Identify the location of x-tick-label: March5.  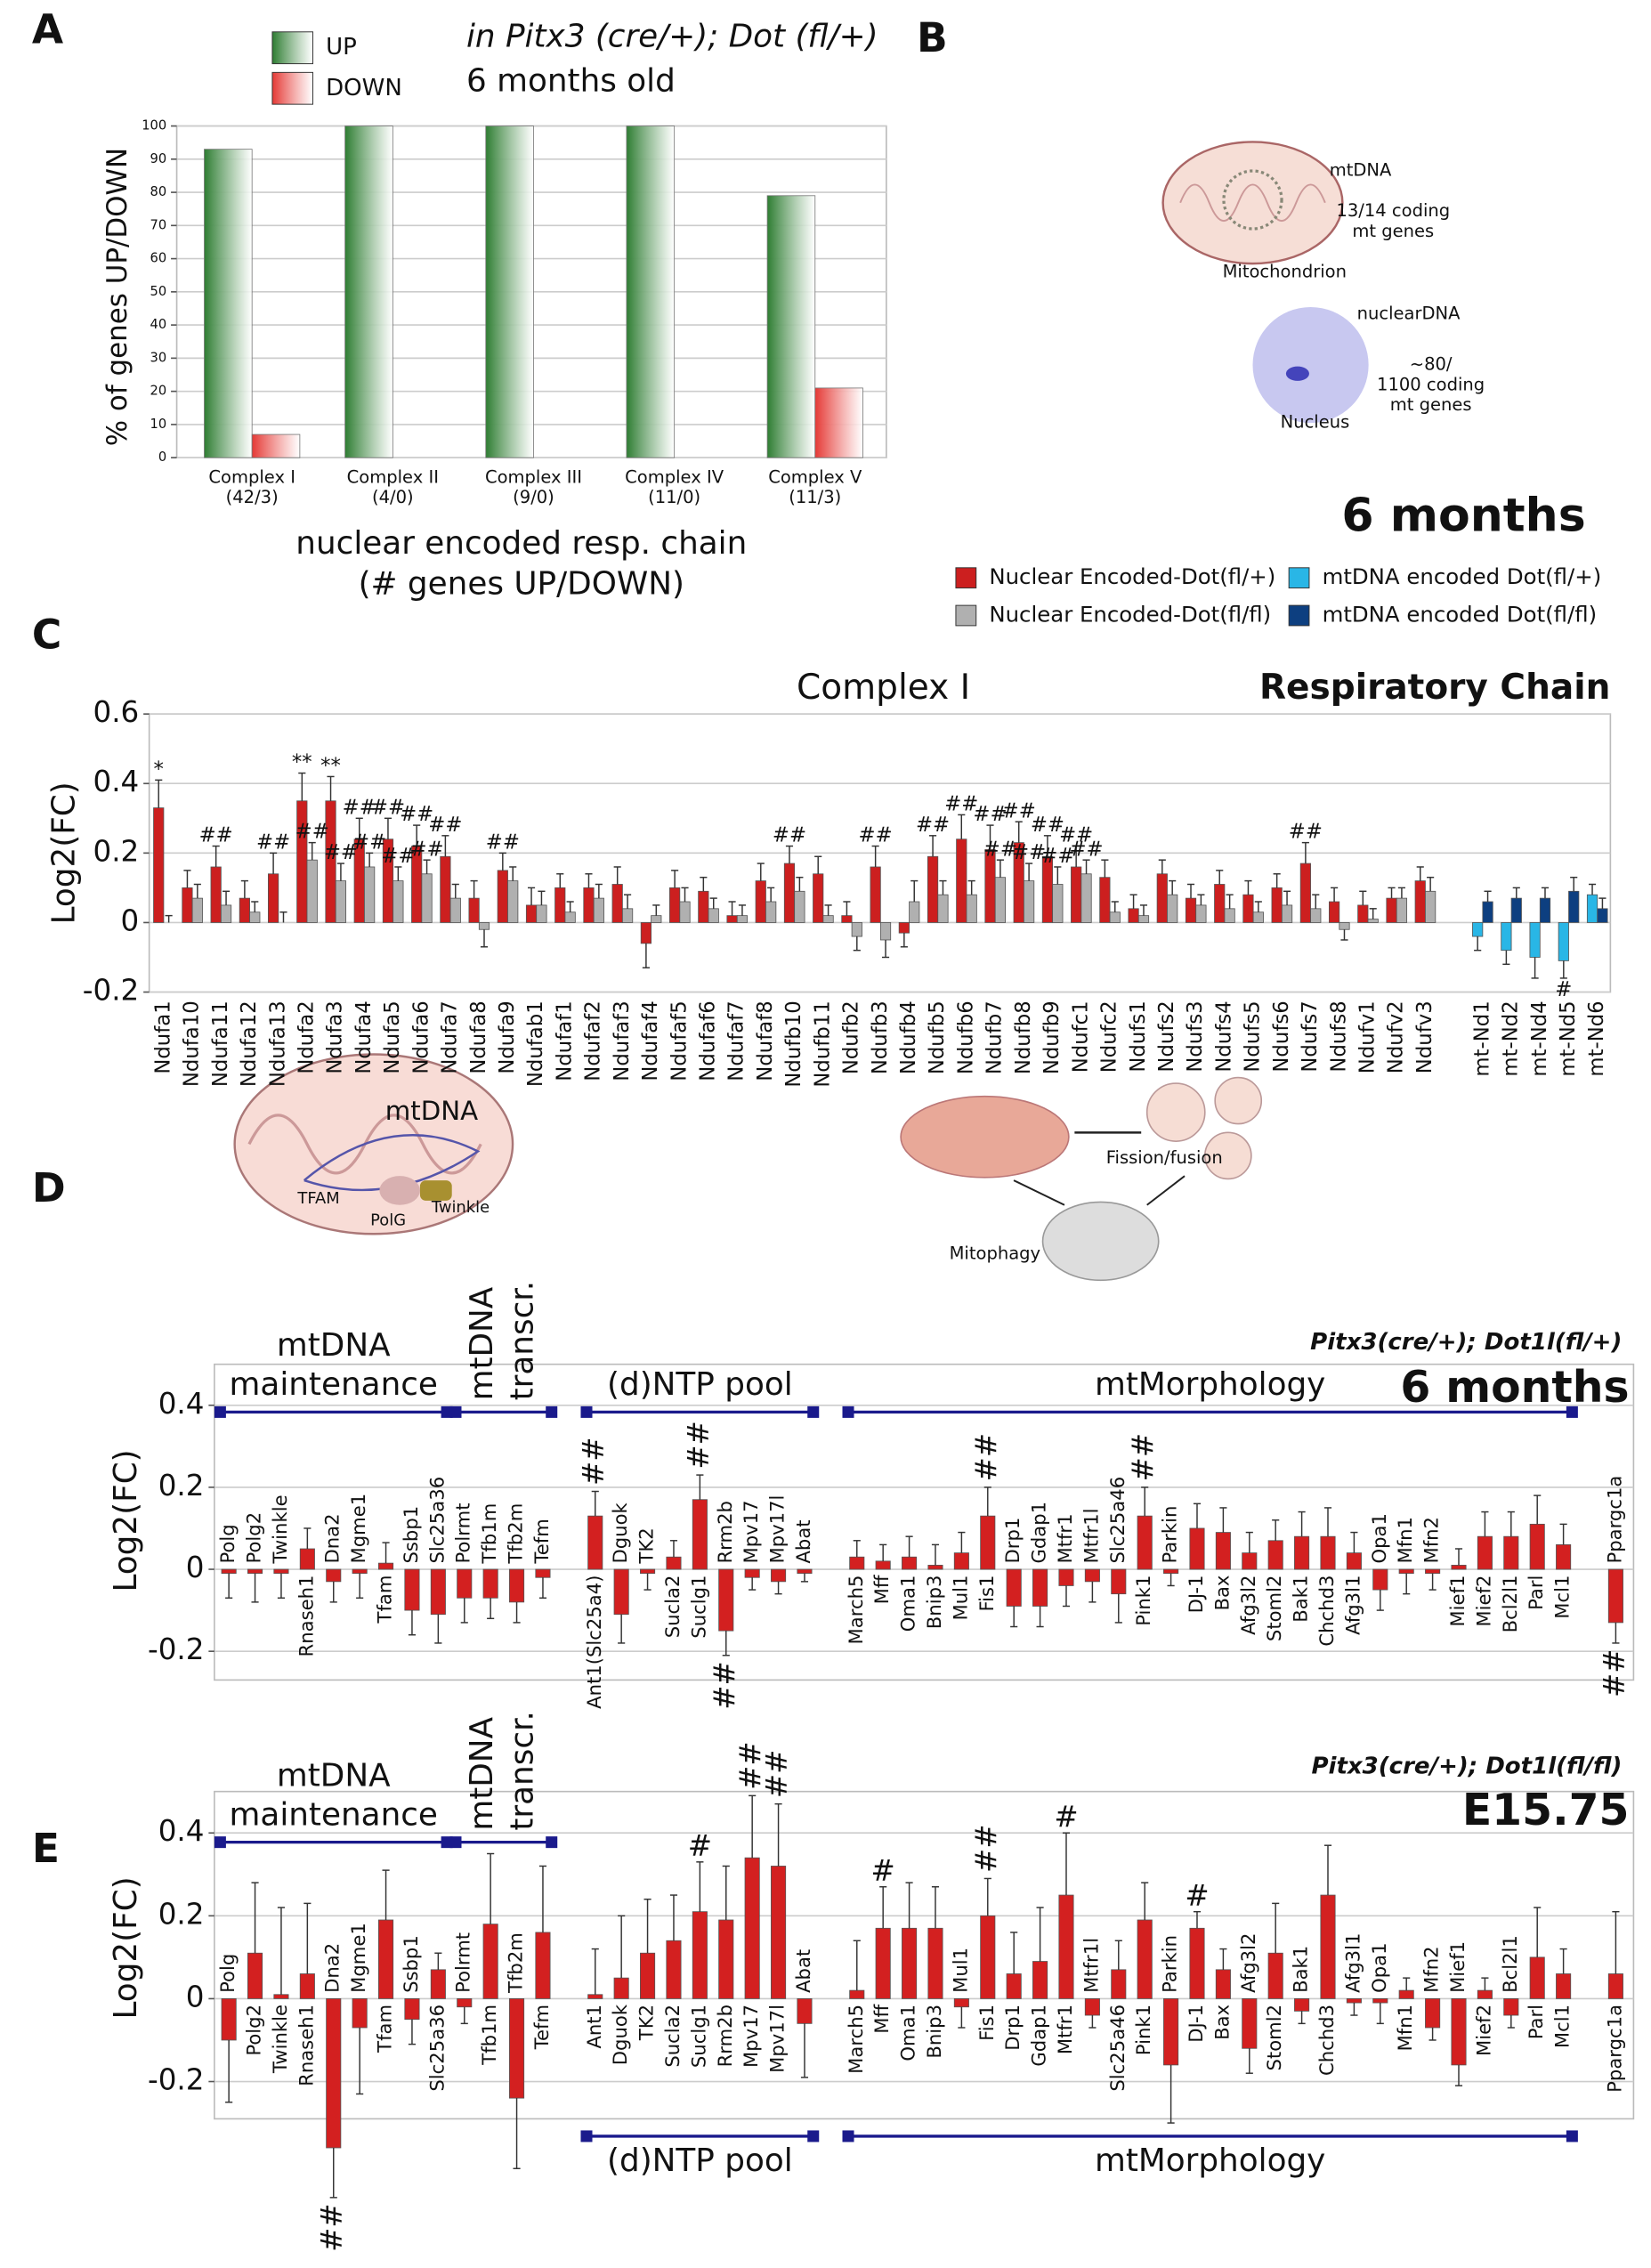
(856, 2039).